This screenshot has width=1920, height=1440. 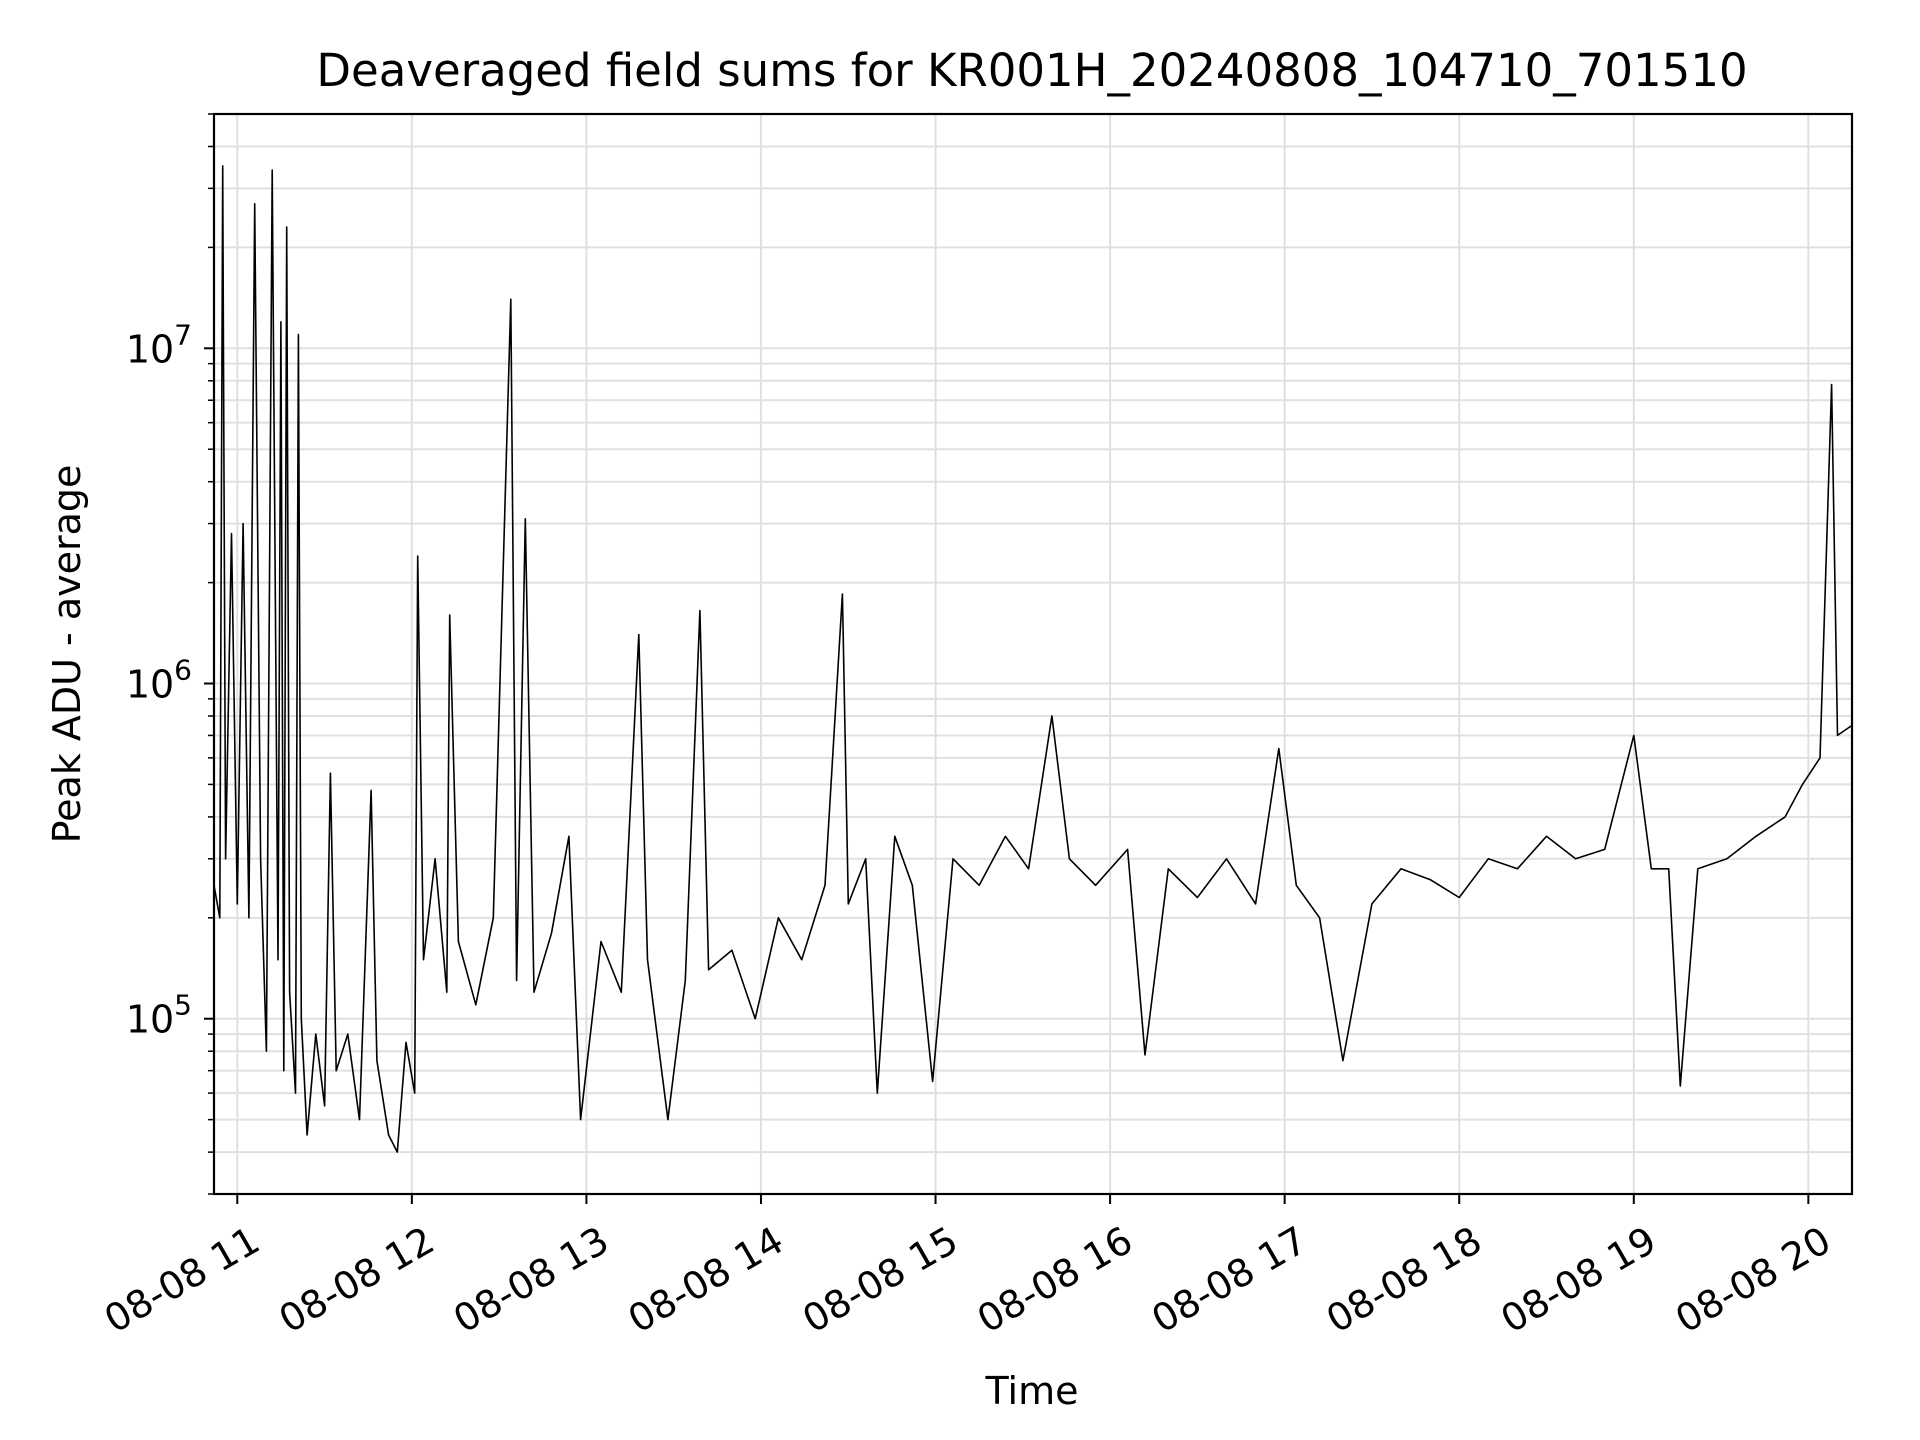 I want to click on y-axis-label: Peak ADU - average, so click(x=67, y=654).